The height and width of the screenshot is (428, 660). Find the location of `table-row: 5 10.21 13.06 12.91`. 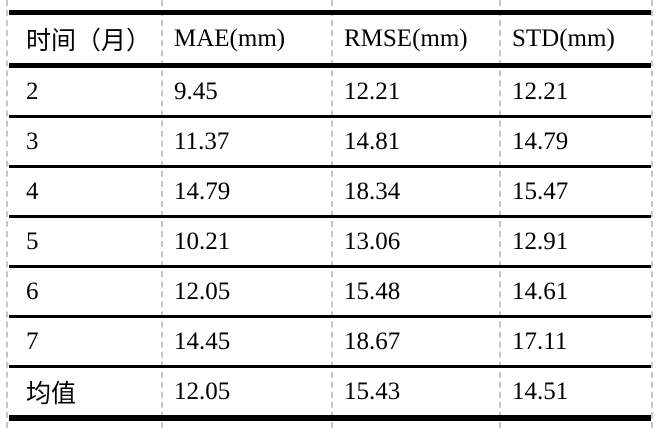

table-row: 5 10.21 13.06 12.91 is located at coordinates (330, 241).